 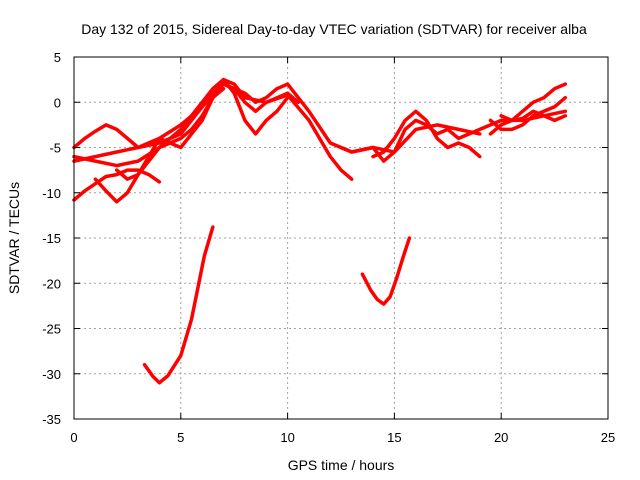 I want to click on x-tick-label: 10, so click(x=287, y=437).